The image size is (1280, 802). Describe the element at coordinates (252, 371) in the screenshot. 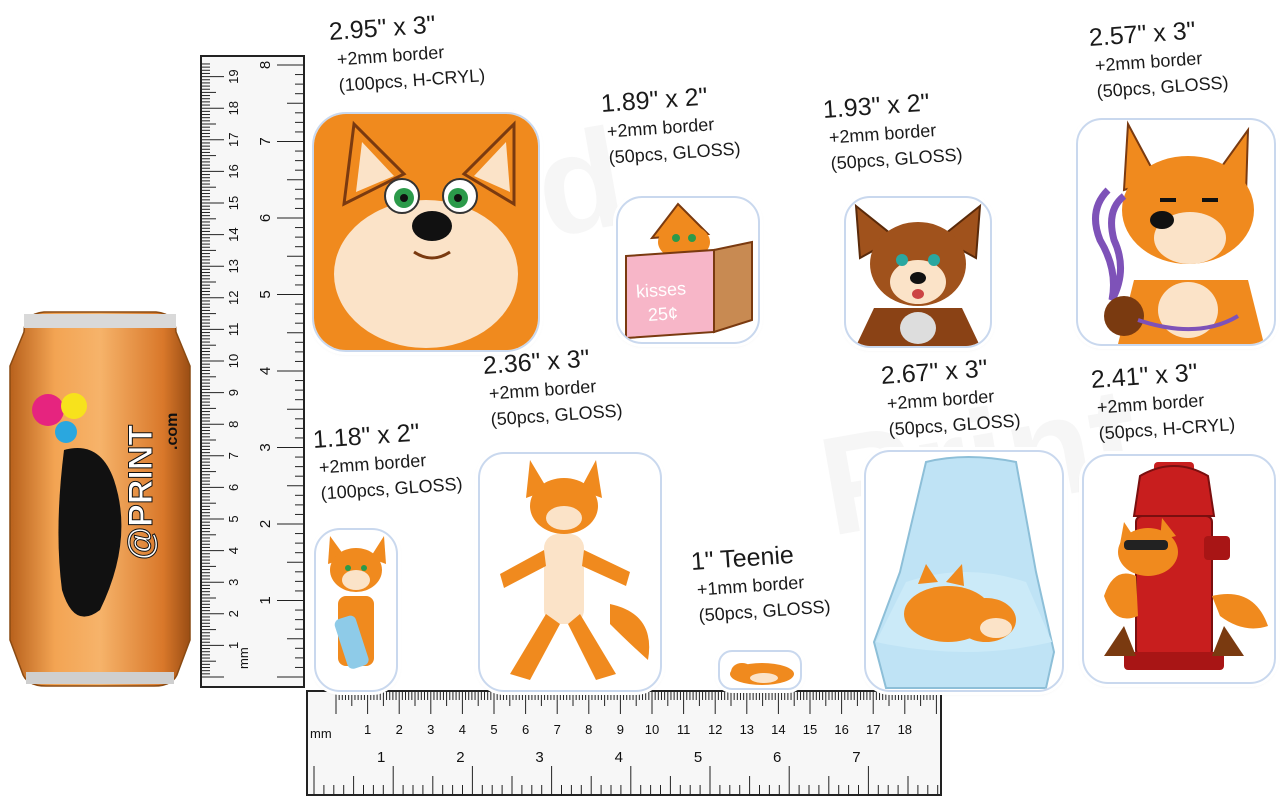

I see `vertical-ruler: 1 2 3 4 5 6 7 8 9 10 11 12 13 14 15 16 17 18 19 1 2 3 4 5 6 7 8 mm` at that location.